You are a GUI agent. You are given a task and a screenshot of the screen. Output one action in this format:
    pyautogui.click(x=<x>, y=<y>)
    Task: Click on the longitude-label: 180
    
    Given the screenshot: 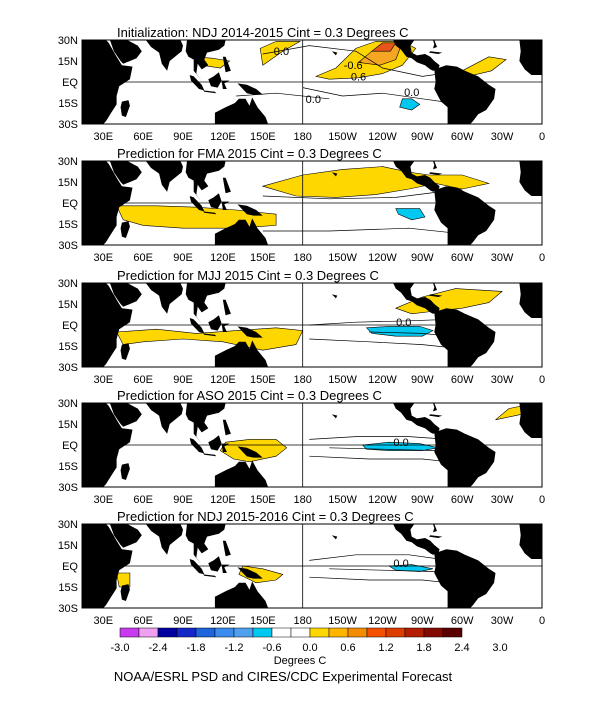 What is the action you would take?
    pyautogui.click(x=303, y=258)
    